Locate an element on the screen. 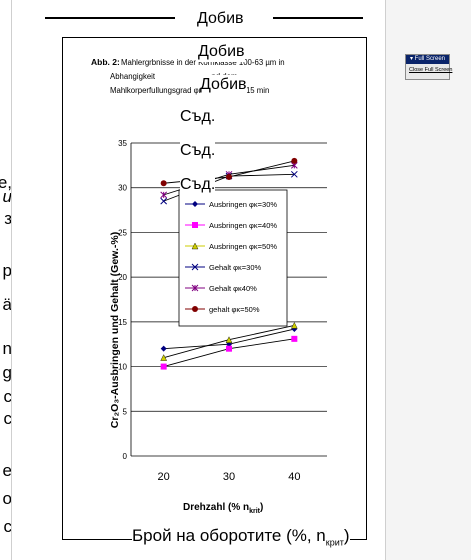  full-screen-toolbar: ▾ Full Screen Close Full Screen is located at coordinates (429, 67).